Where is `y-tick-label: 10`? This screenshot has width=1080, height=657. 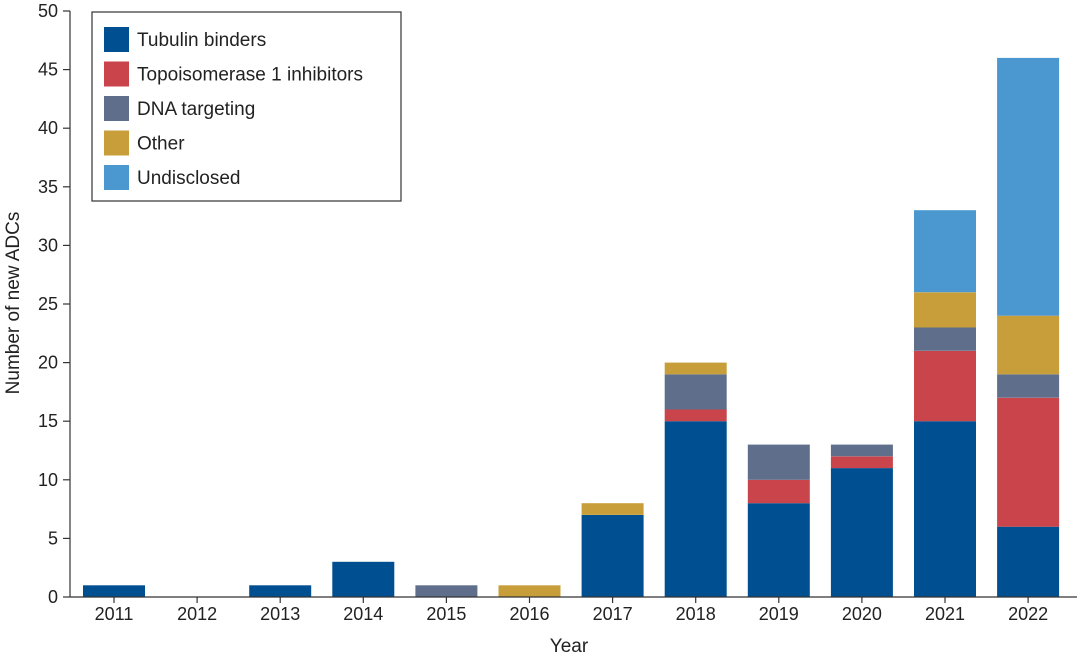
y-tick-label: 10 is located at coordinates (48, 480).